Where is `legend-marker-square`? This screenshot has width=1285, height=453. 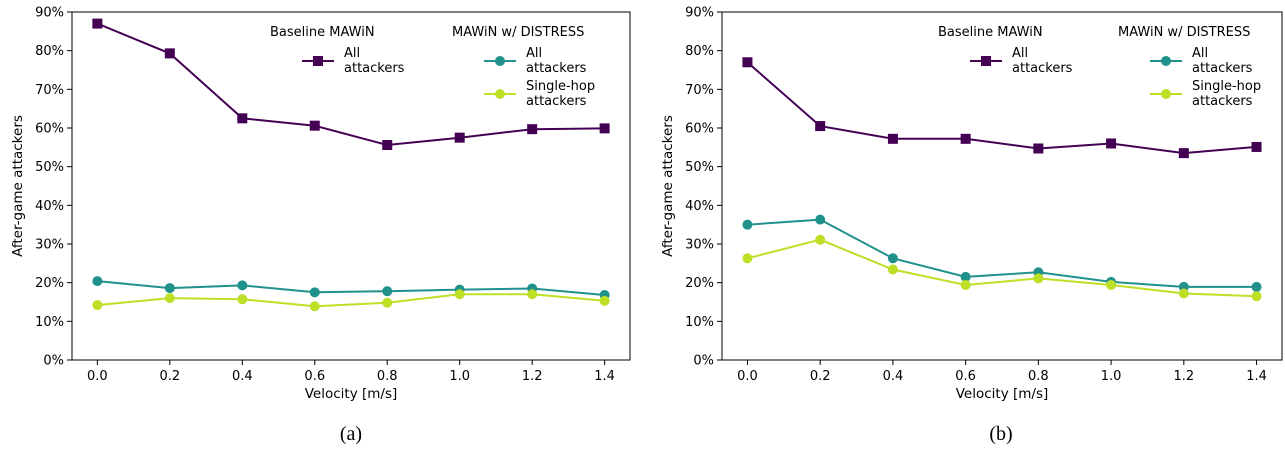
legend-marker-square is located at coordinates (318, 61).